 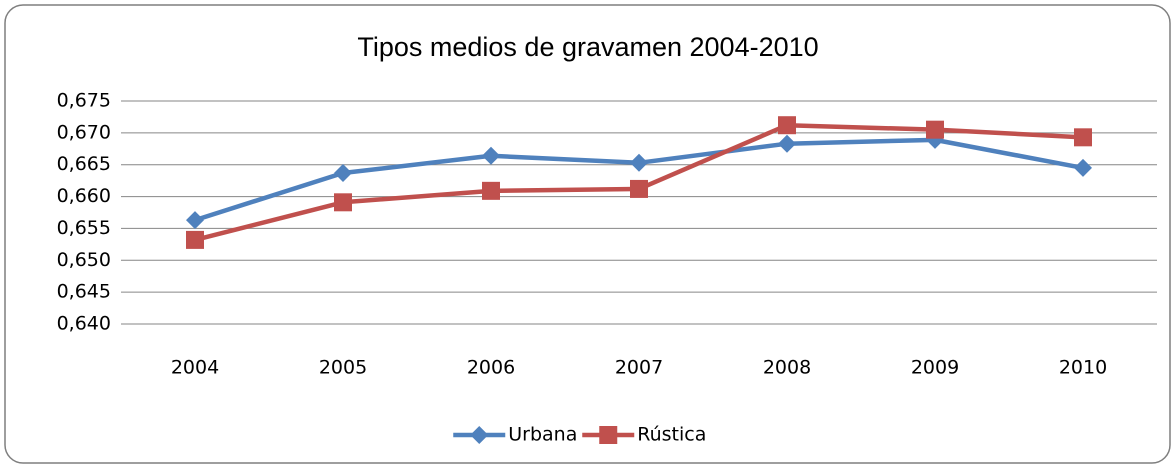 What do you see at coordinates (195, 368) in the screenshot?
I see `x-tick-label: 2004` at bounding box center [195, 368].